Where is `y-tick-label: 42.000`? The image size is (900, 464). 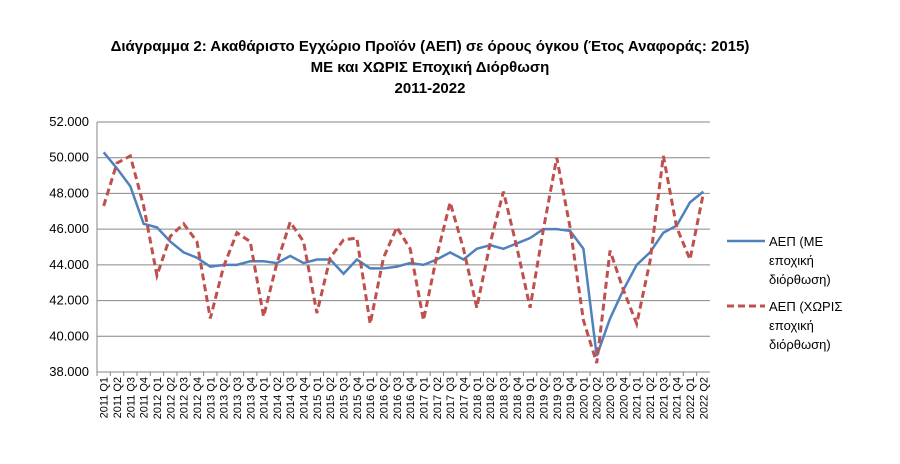 y-tick-label: 42.000 is located at coordinates (69, 300).